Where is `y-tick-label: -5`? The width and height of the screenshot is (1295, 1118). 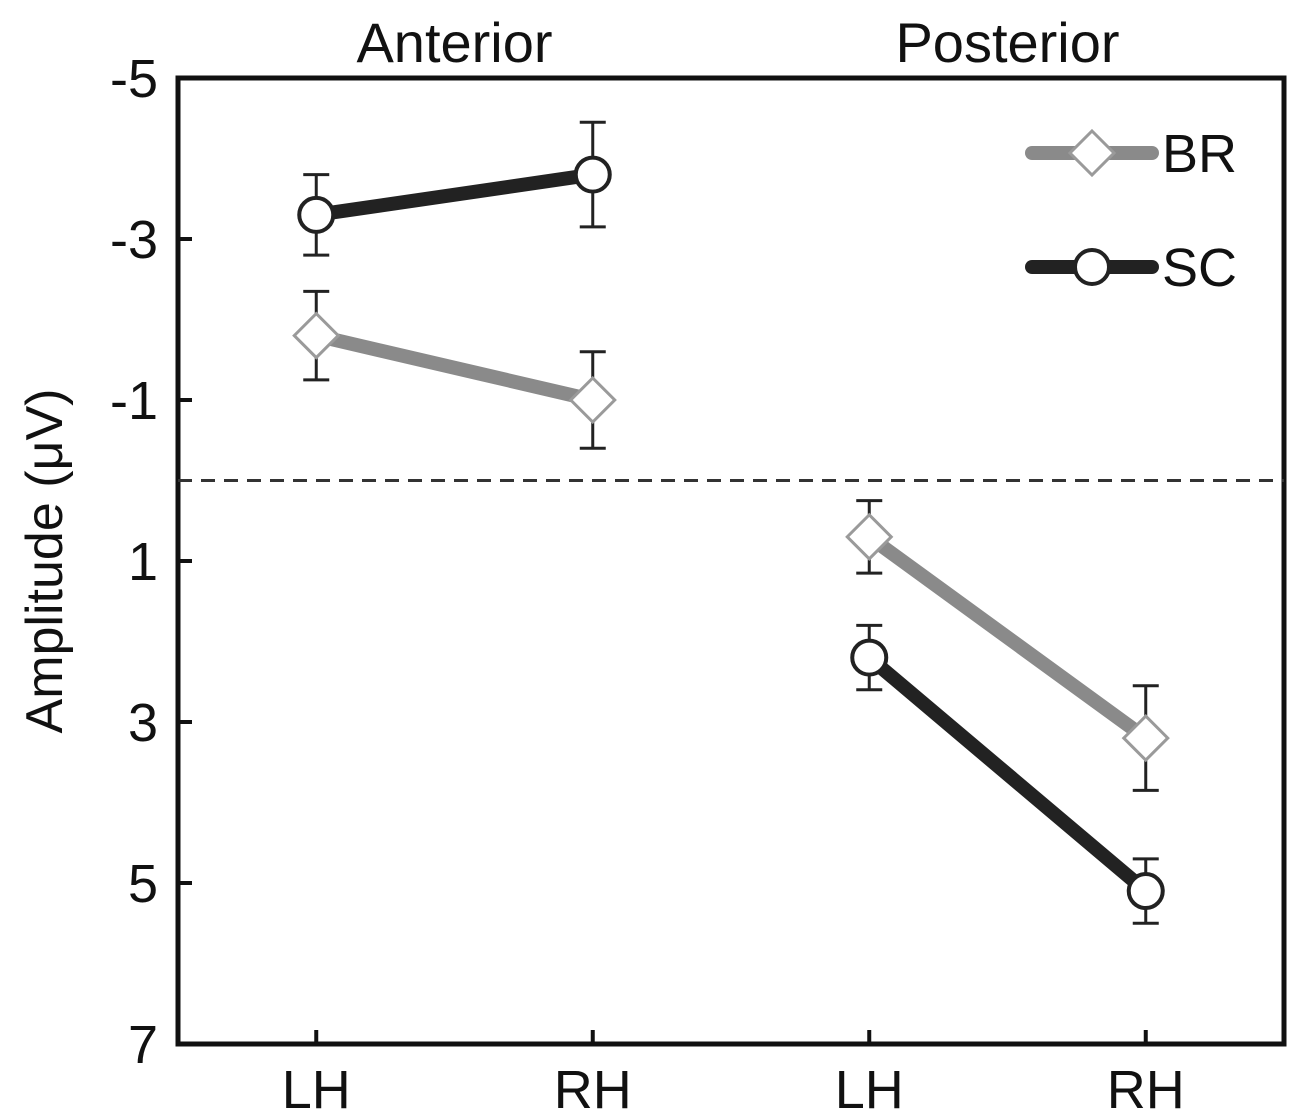
y-tick-label: -5 is located at coordinates (134, 79).